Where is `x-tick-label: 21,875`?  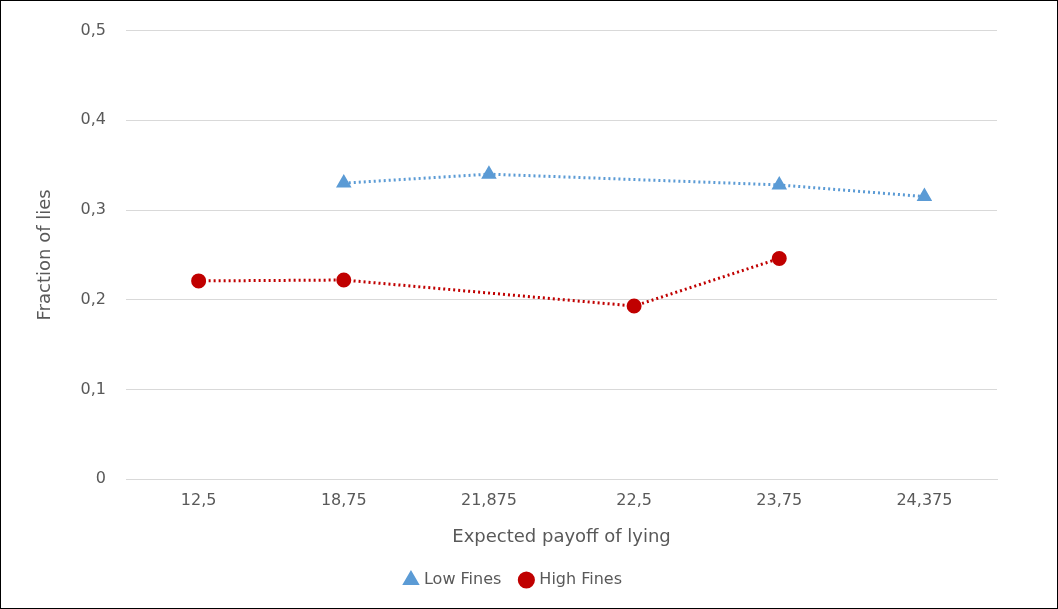 x-tick-label: 21,875 is located at coordinates (488, 499).